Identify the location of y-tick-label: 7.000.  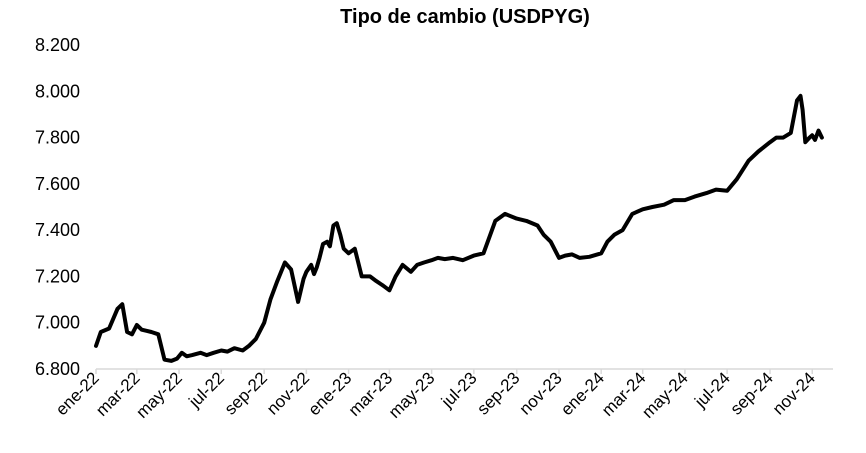
(57, 323).